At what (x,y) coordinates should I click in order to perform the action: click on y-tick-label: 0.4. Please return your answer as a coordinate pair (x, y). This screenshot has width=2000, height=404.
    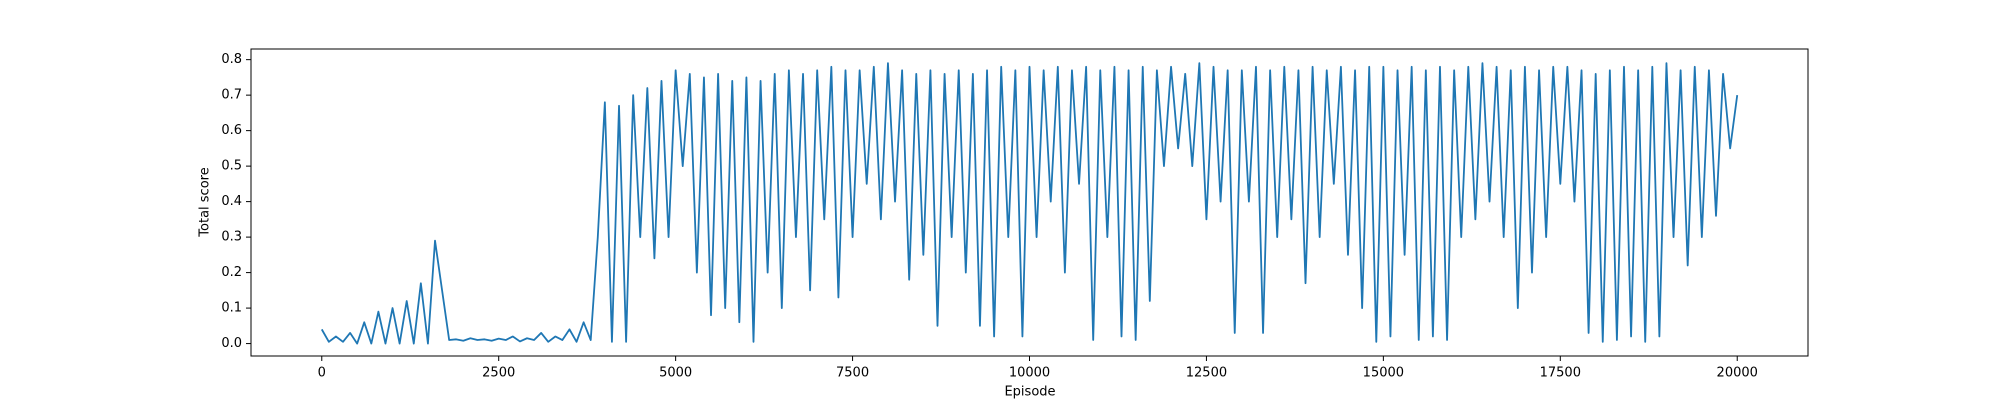
    Looking at the image, I should click on (231, 201).